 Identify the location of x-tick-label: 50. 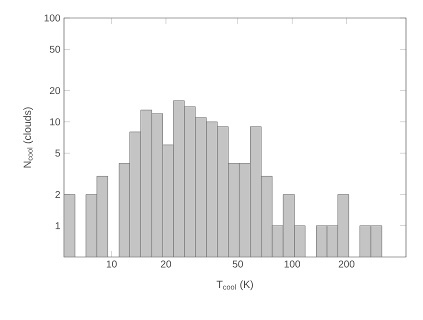
(237, 264).